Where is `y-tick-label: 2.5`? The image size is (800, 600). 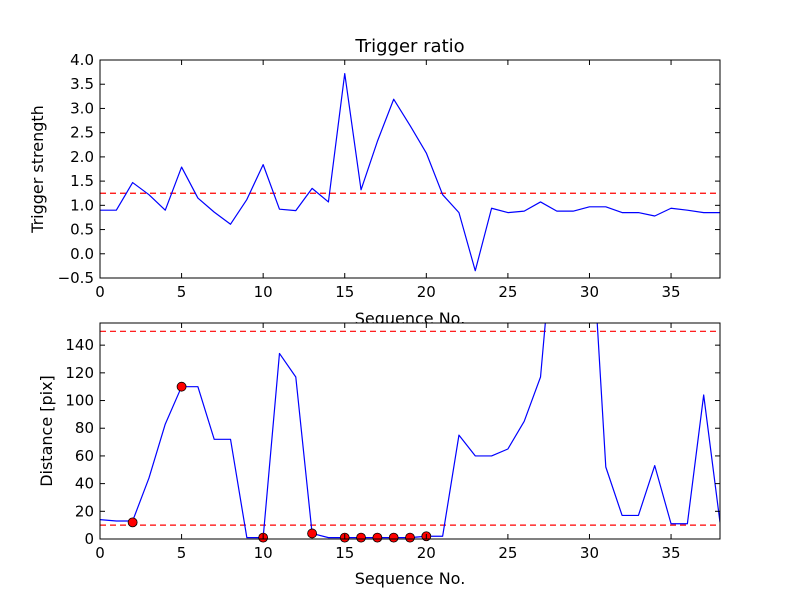
y-tick-label: 2.5 is located at coordinates (82, 133).